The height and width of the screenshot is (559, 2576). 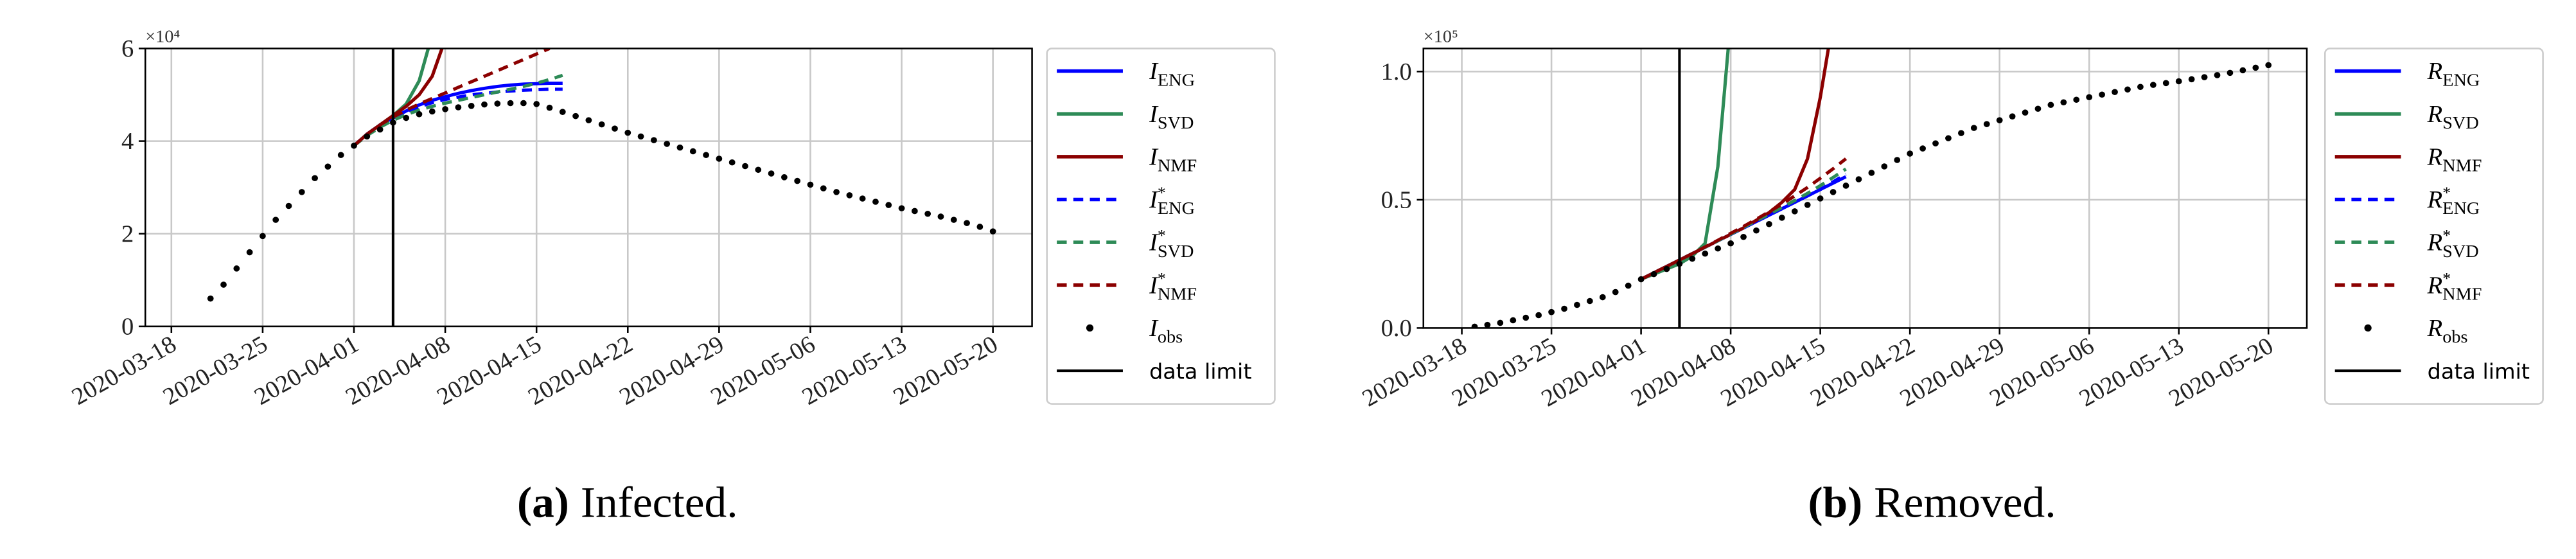 What do you see at coordinates (1177, 295) in the screenshot?
I see `legend-sub: NMF` at bounding box center [1177, 295].